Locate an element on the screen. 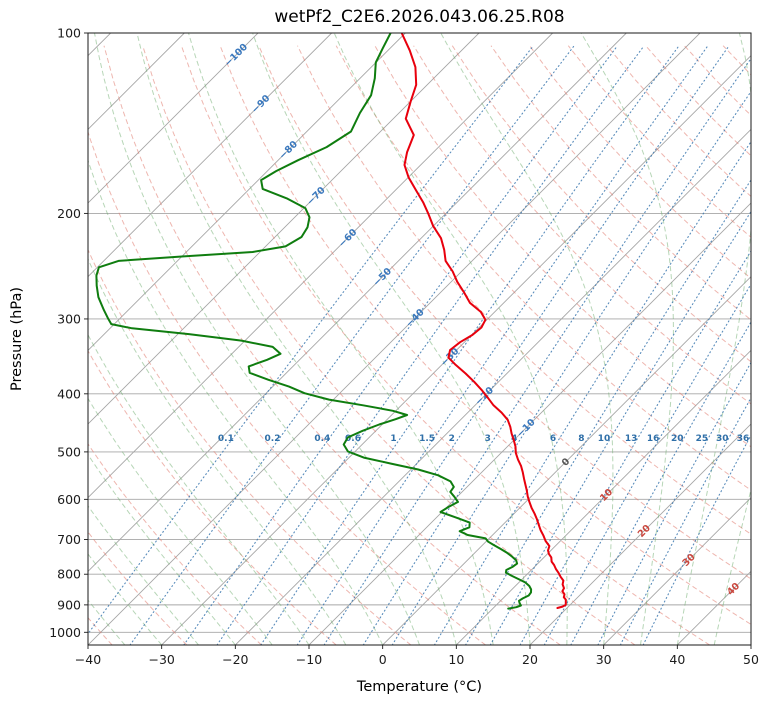 The height and width of the screenshot is (708, 775). isotherm-label: −40 is located at coordinates (415, 318).